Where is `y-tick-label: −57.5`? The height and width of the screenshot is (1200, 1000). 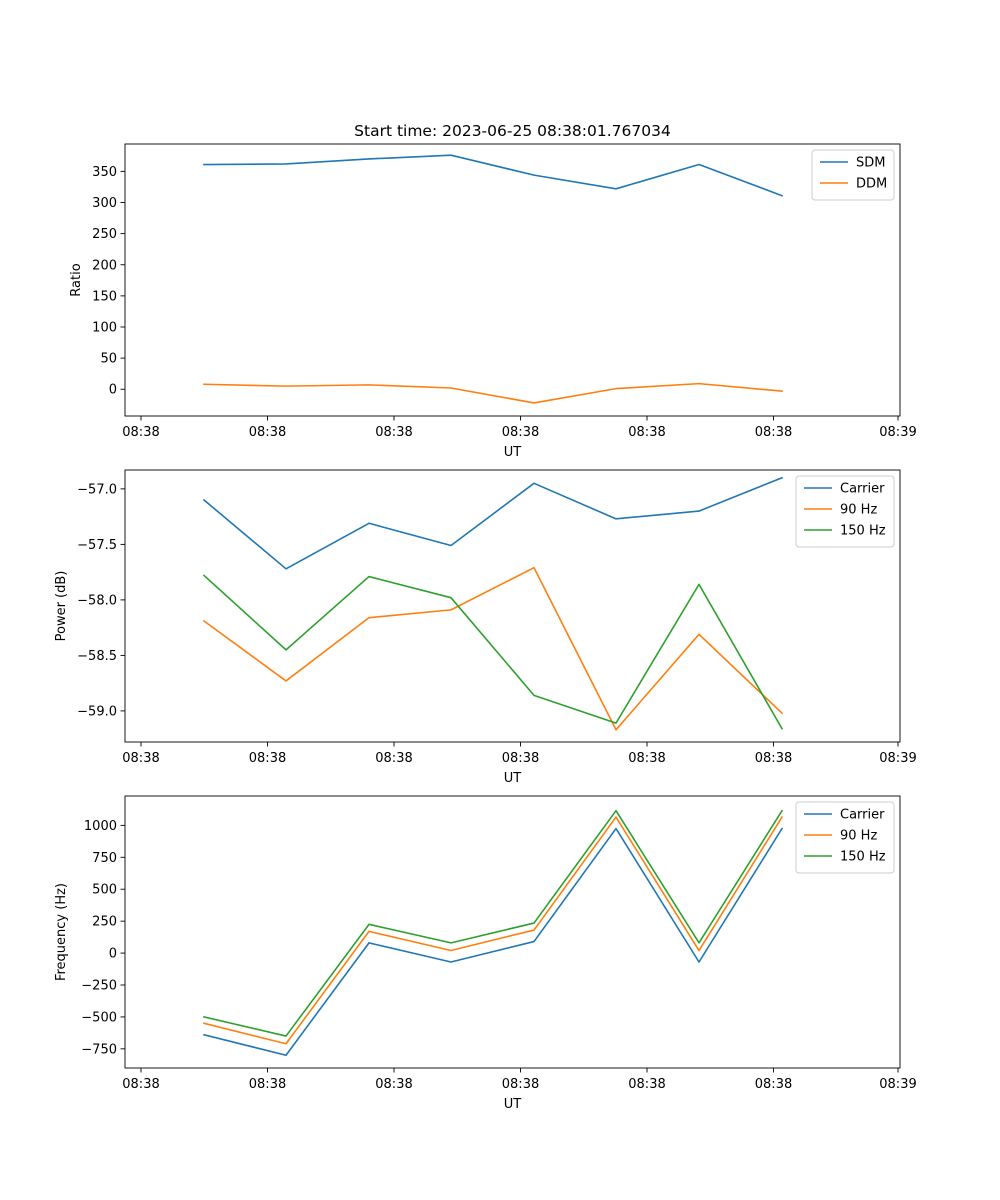 y-tick-label: −57.5 is located at coordinates (97, 545).